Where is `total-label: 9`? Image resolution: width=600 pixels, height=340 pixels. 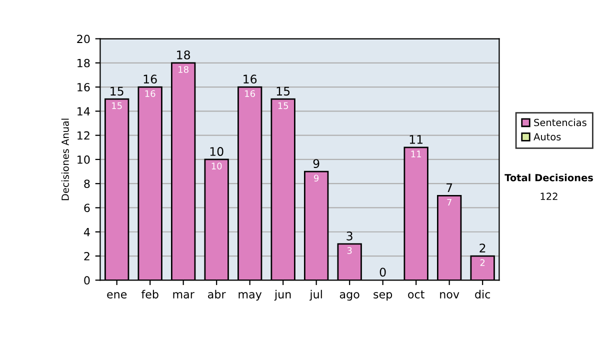
total-label: 9 is located at coordinates (316, 163).